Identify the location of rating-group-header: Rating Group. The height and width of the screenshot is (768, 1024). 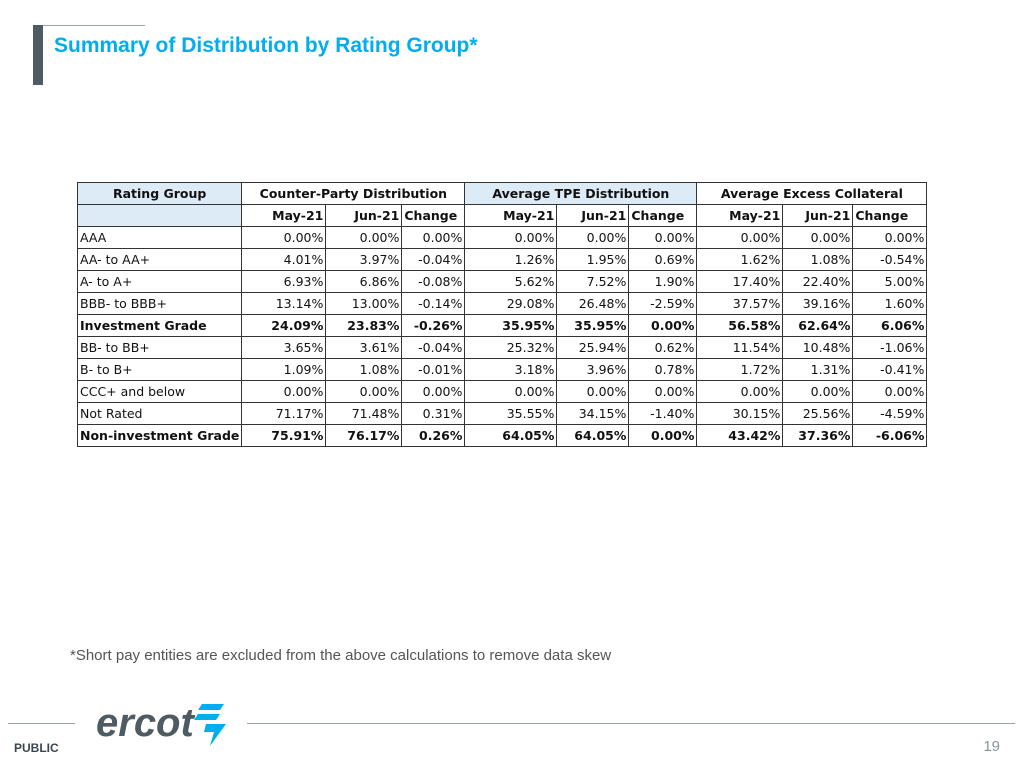
(159, 193).